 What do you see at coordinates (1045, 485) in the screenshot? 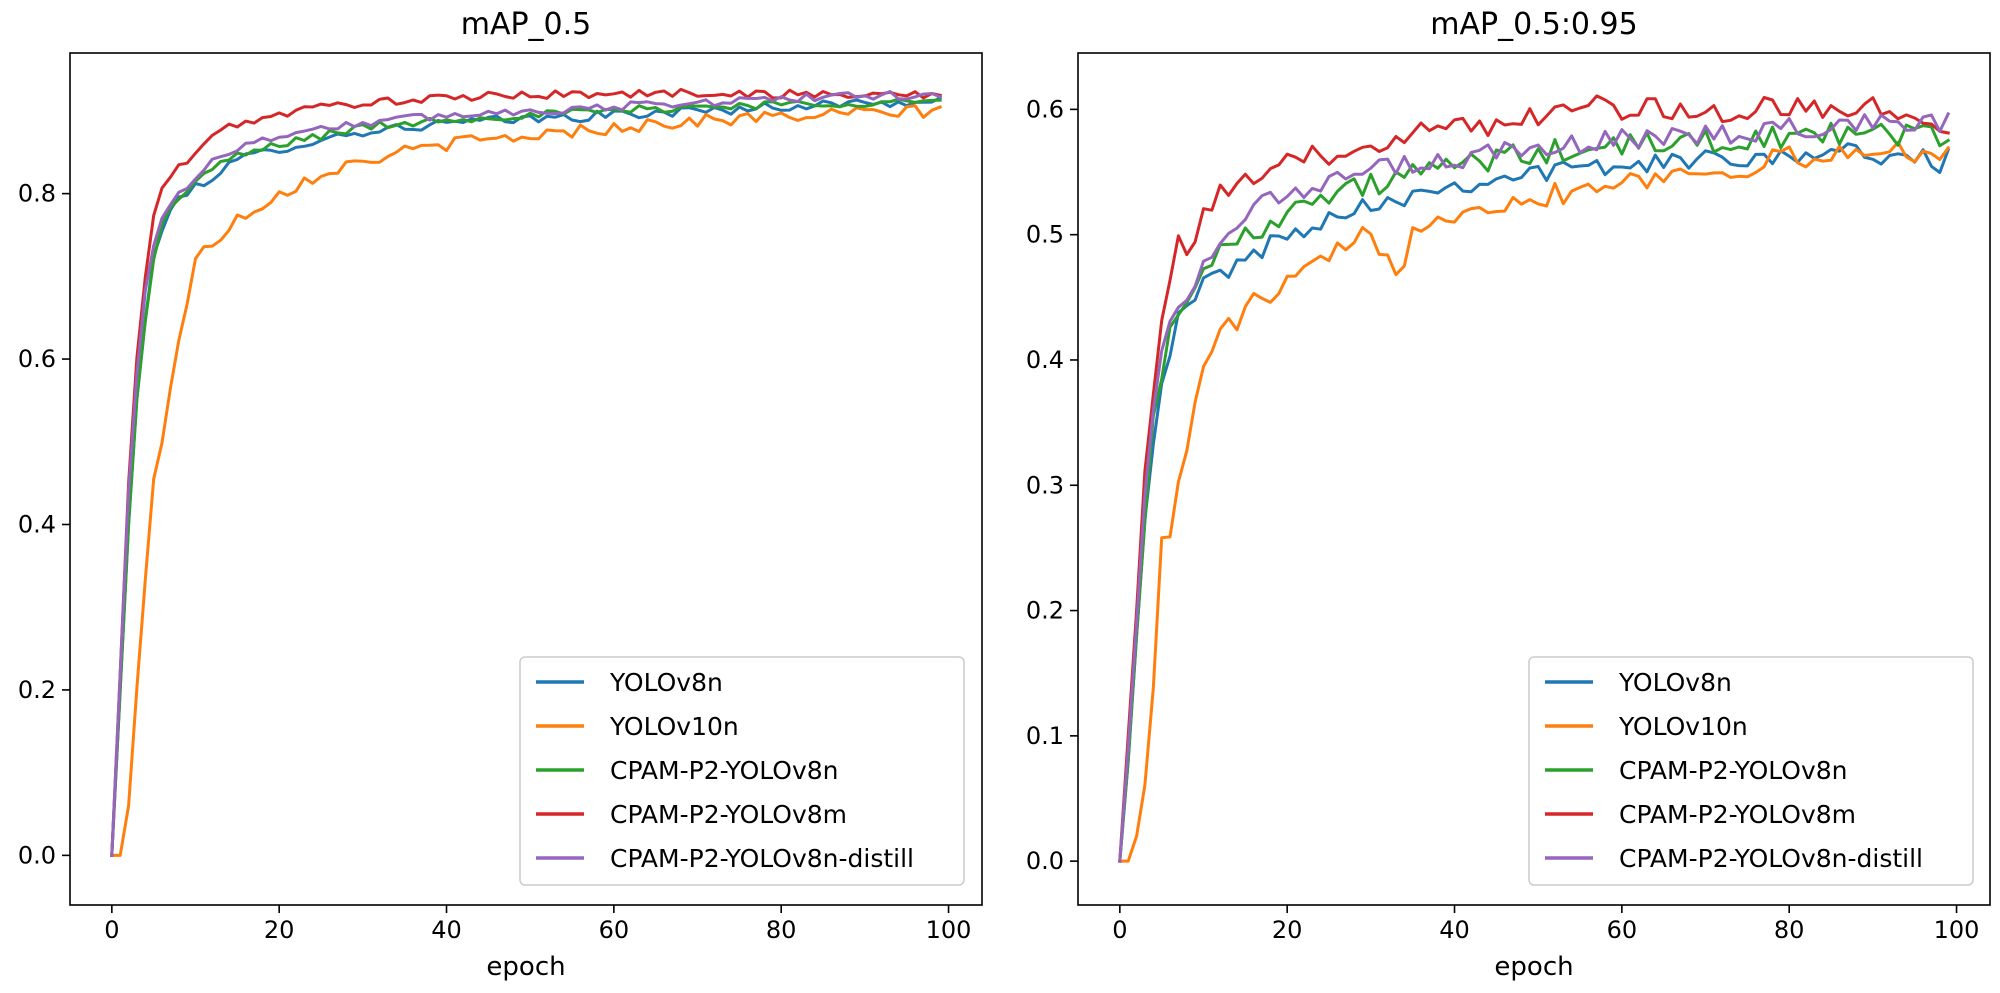
I see `y-tick-label: 0.3` at bounding box center [1045, 485].